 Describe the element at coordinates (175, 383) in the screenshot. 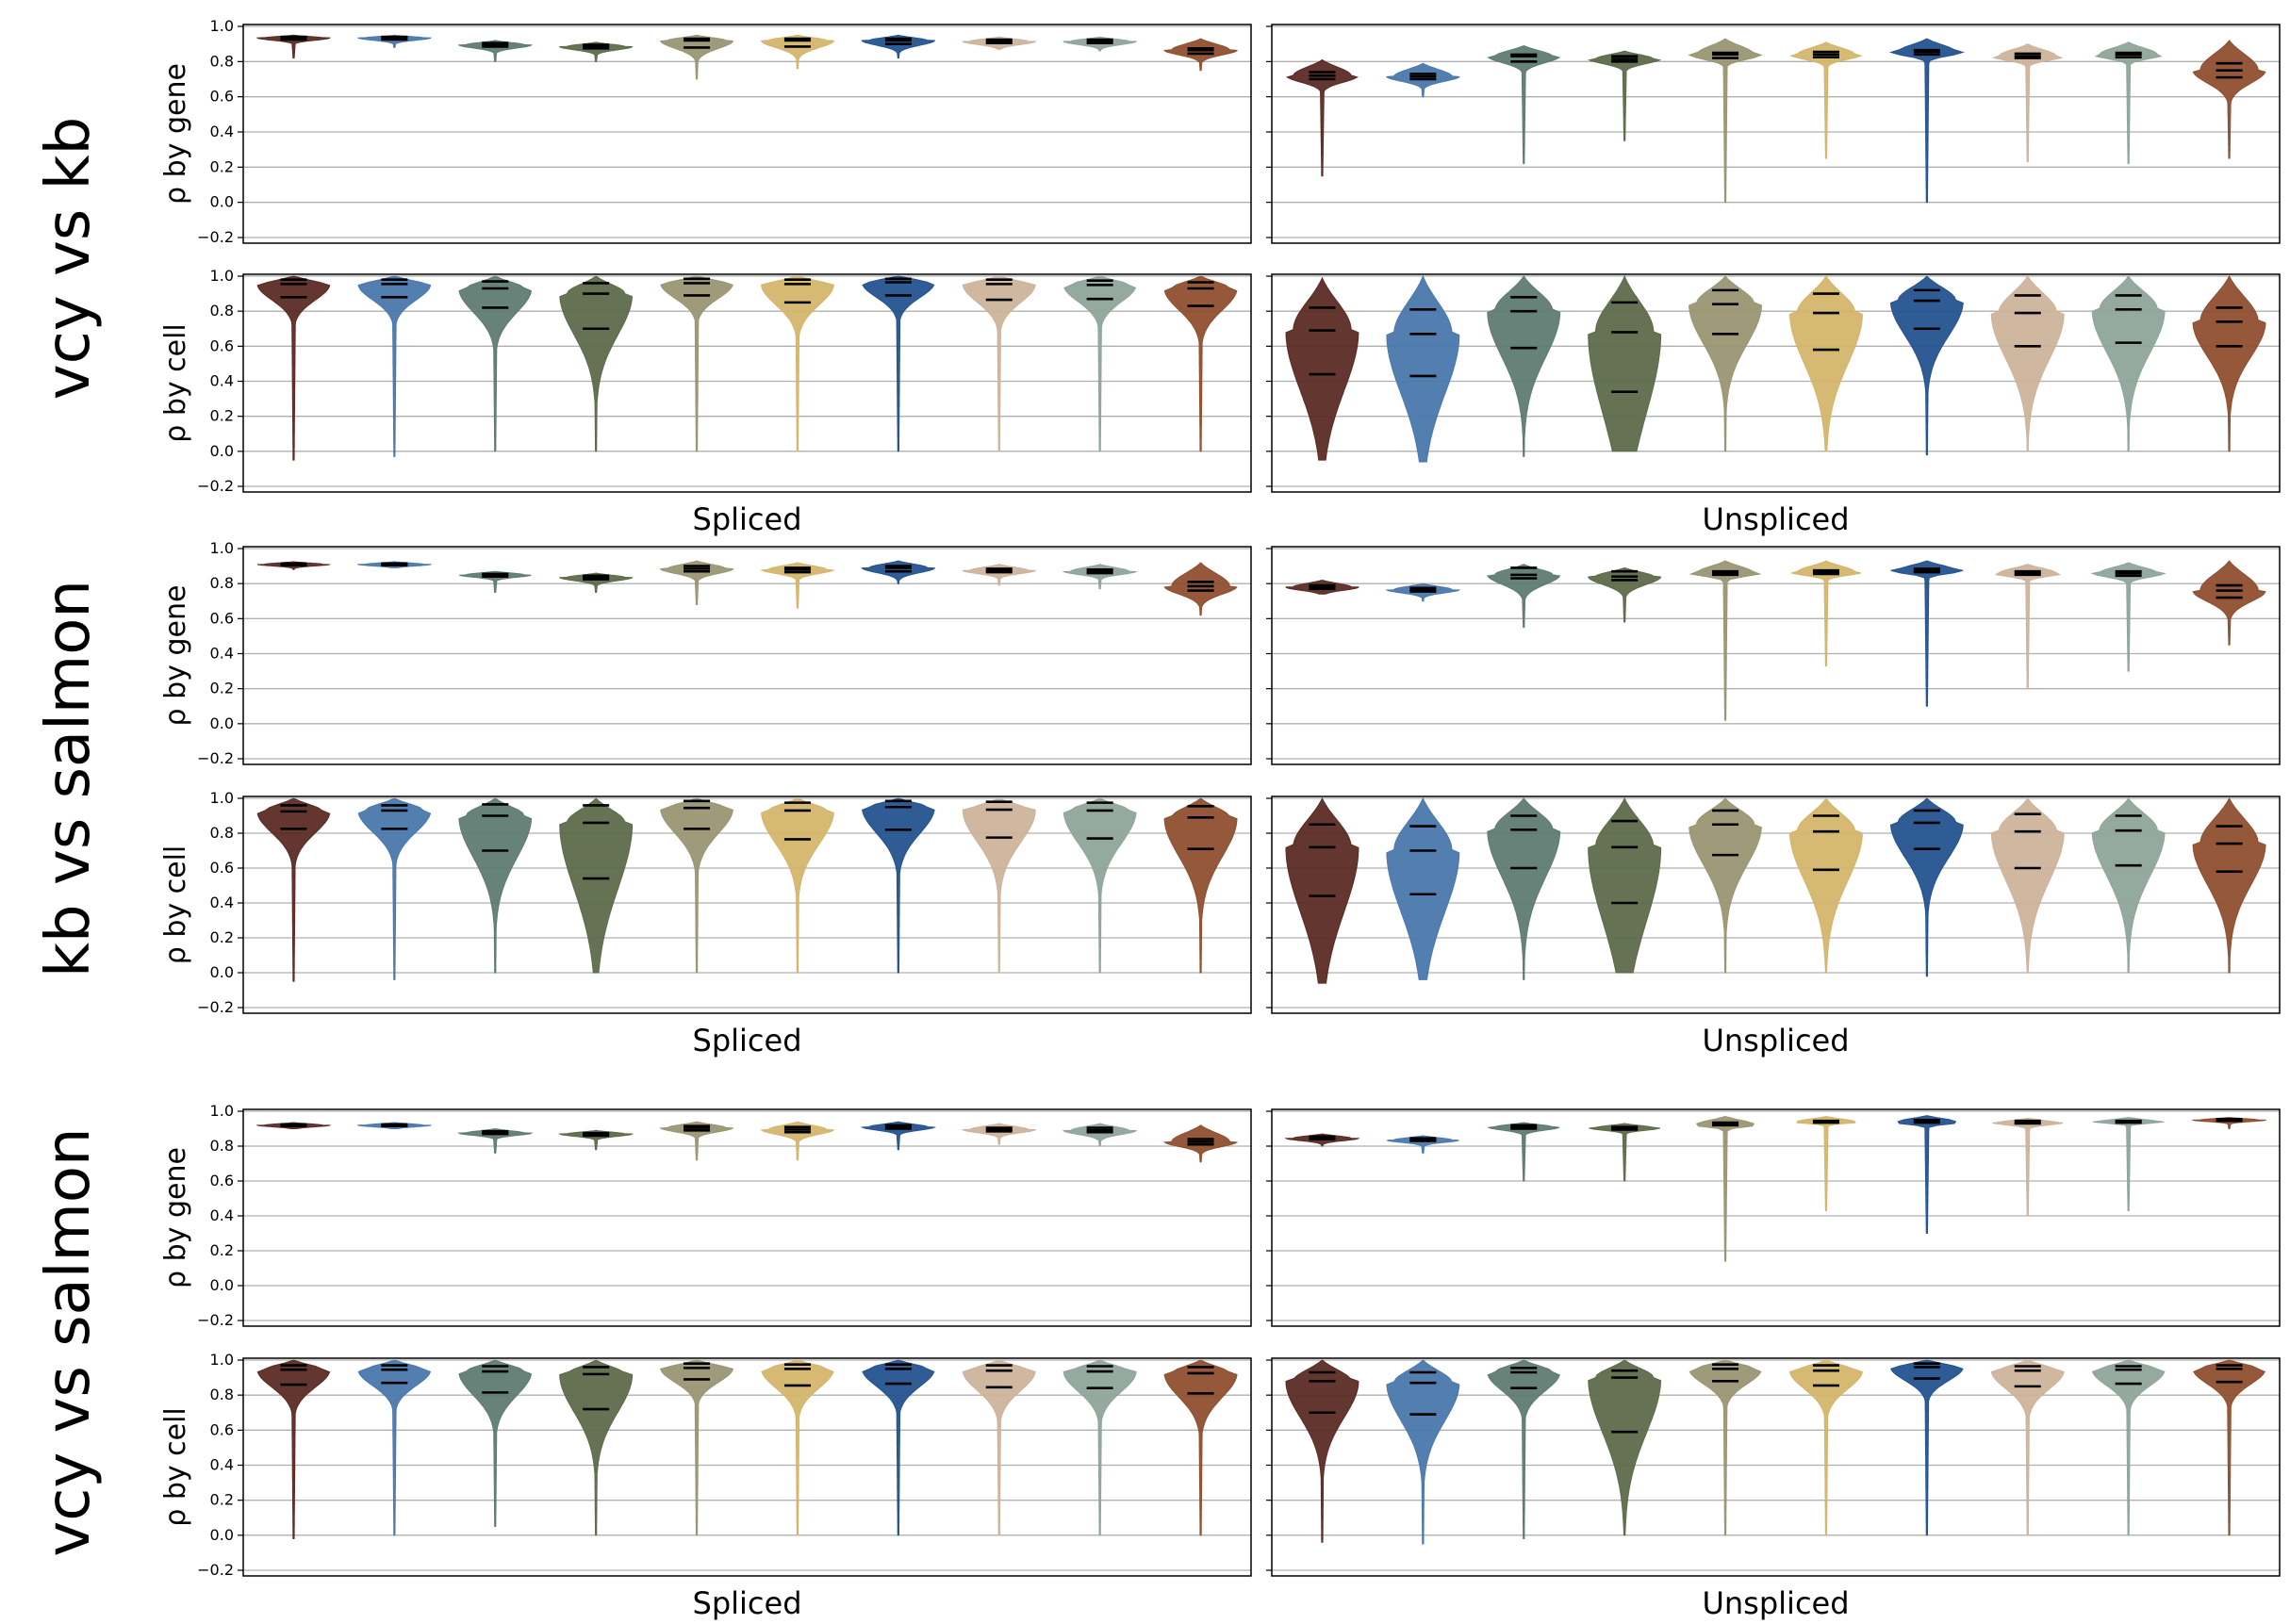

I see `y-axis-label: ρ by cell` at that location.